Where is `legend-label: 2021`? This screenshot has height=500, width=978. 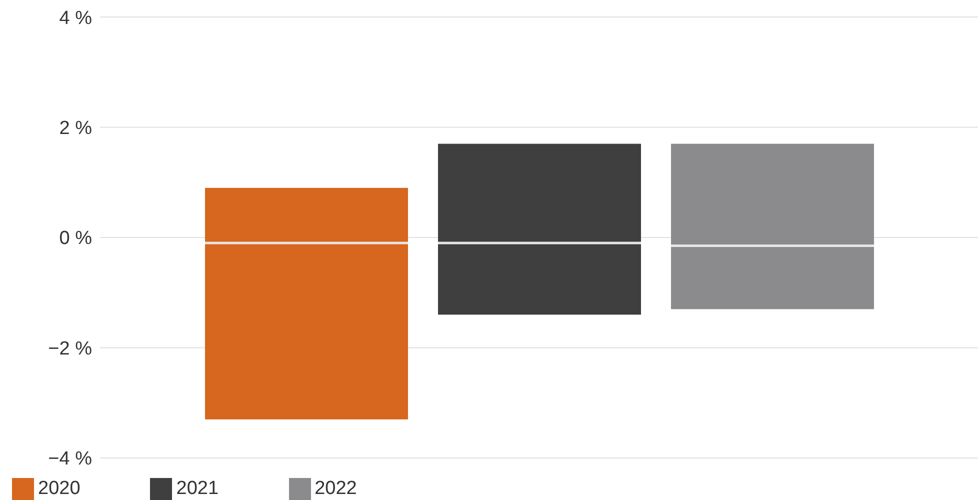
legend-label: 2021 is located at coordinates (197, 488).